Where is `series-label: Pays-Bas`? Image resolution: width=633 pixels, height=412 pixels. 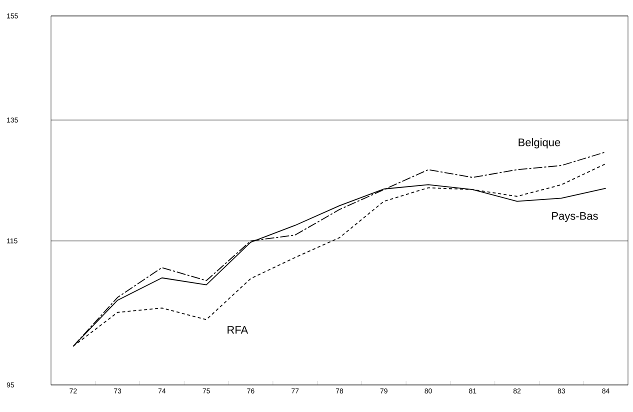
series-label: Pays-Bas is located at coordinates (575, 217).